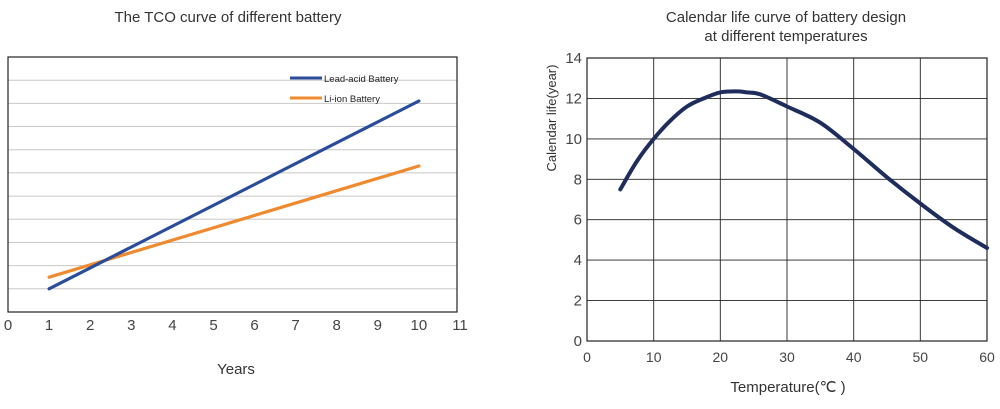  What do you see at coordinates (573, 98) in the screenshot?
I see `calendar-y-tick-label: 12` at bounding box center [573, 98].